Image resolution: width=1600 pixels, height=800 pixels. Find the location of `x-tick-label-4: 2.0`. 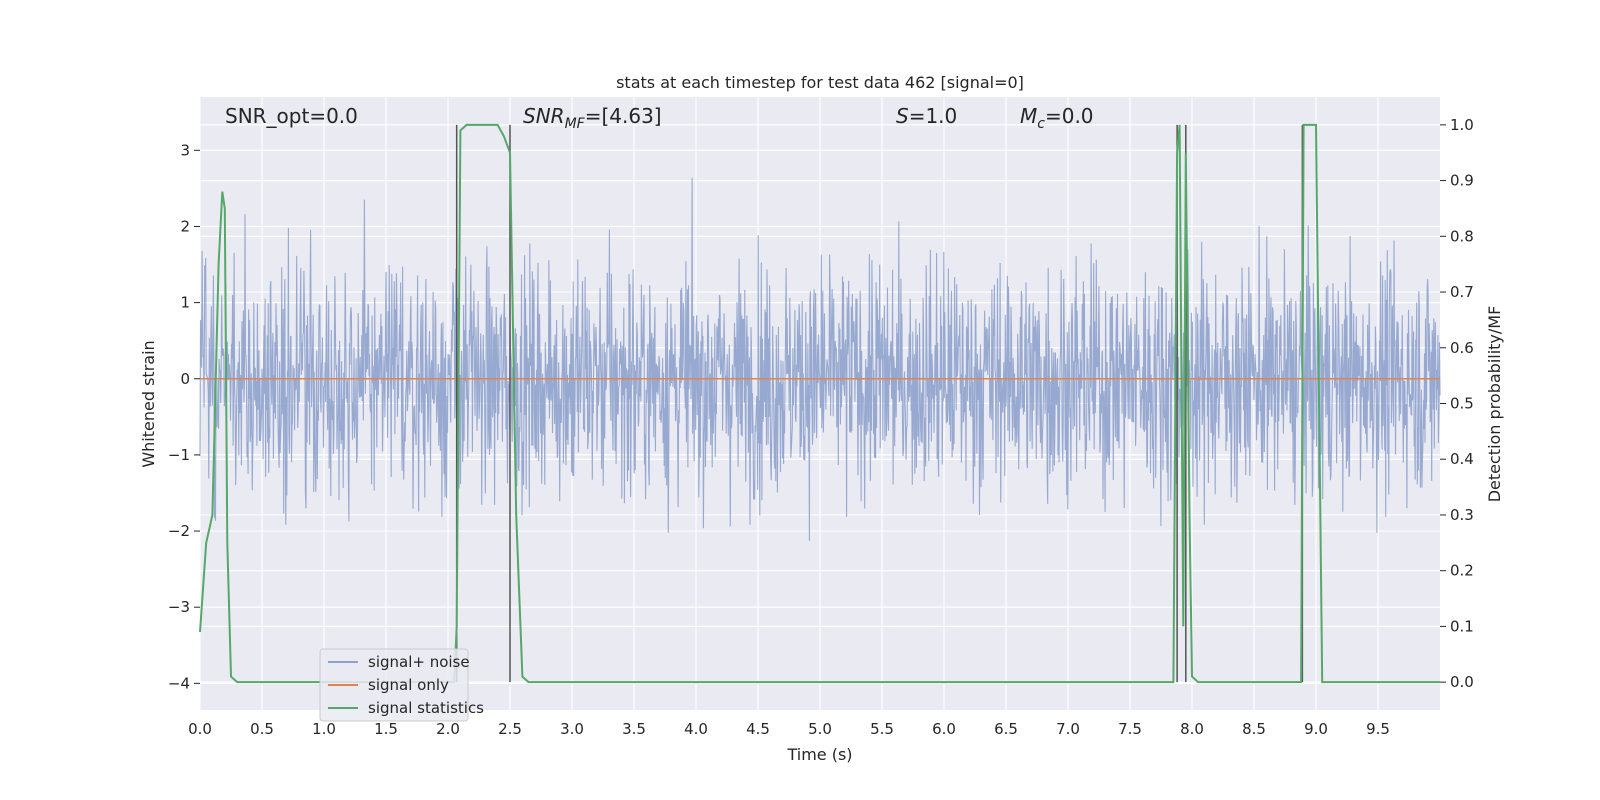

x-tick-label-4: 2.0 is located at coordinates (448, 729).